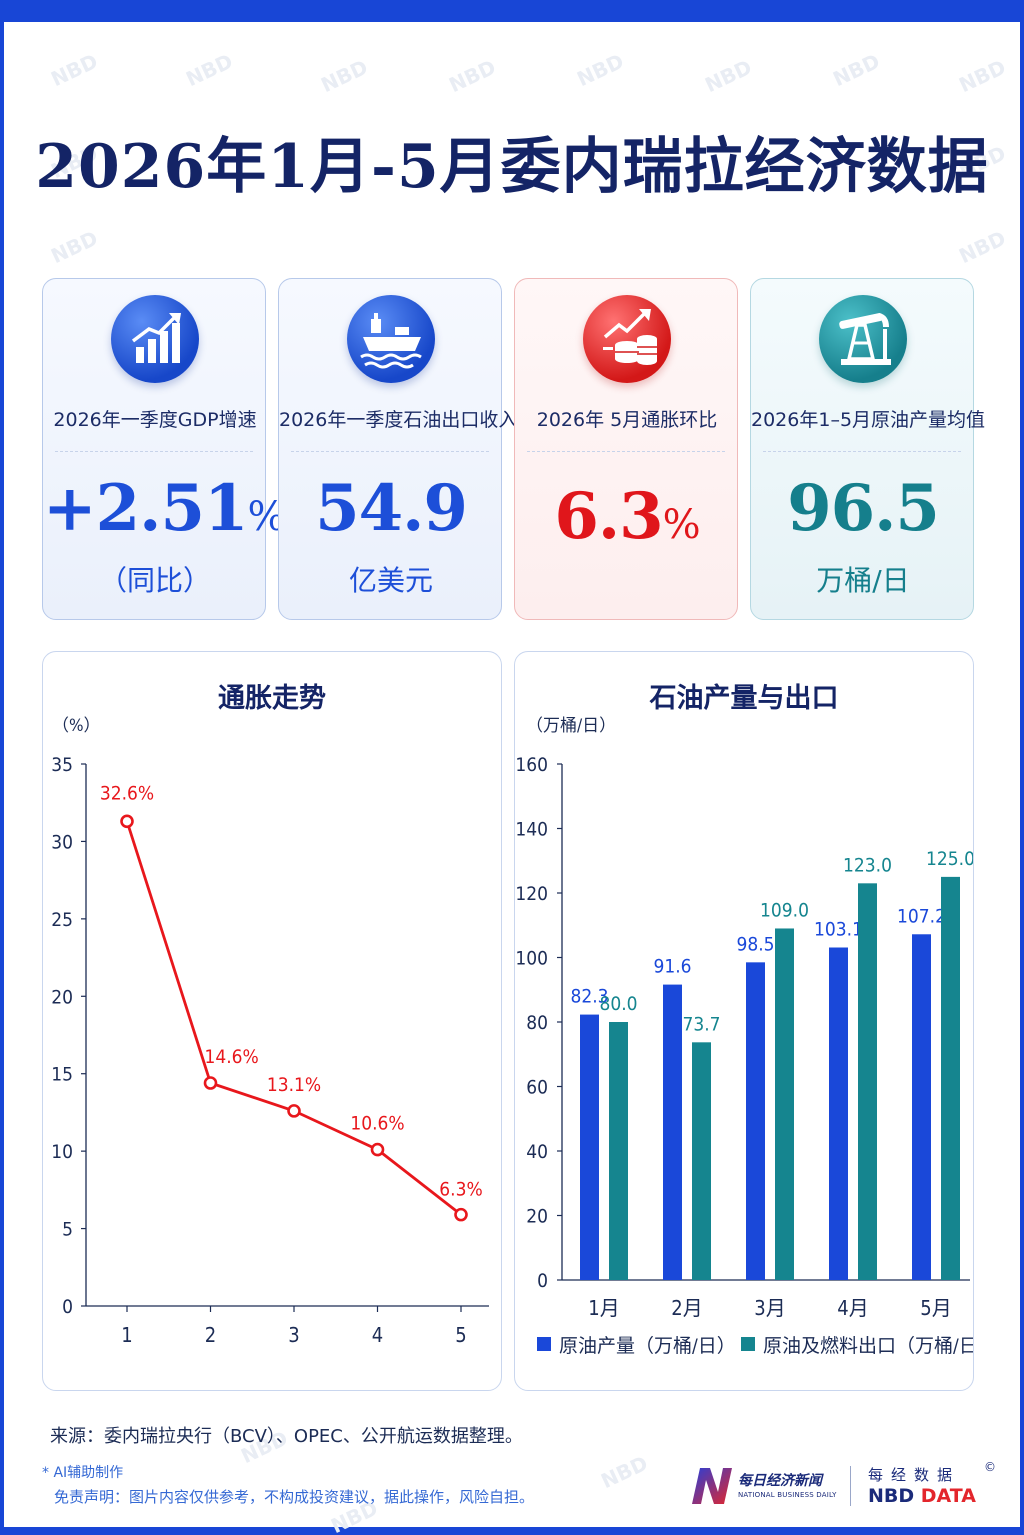  Describe the element at coordinates (922, 1496) in the screenshot. I see `logo-data-en: NBD DATA` at that location.